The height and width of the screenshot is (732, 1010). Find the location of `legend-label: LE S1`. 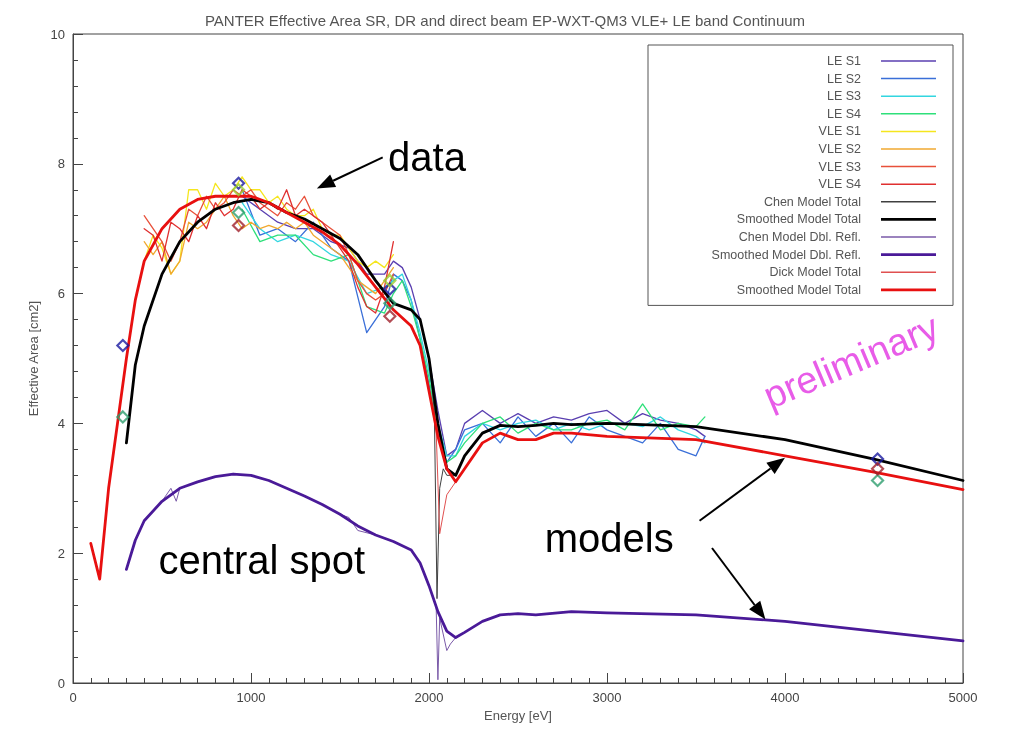

legend-label: LE S1 is located at coordinates (844, 61).